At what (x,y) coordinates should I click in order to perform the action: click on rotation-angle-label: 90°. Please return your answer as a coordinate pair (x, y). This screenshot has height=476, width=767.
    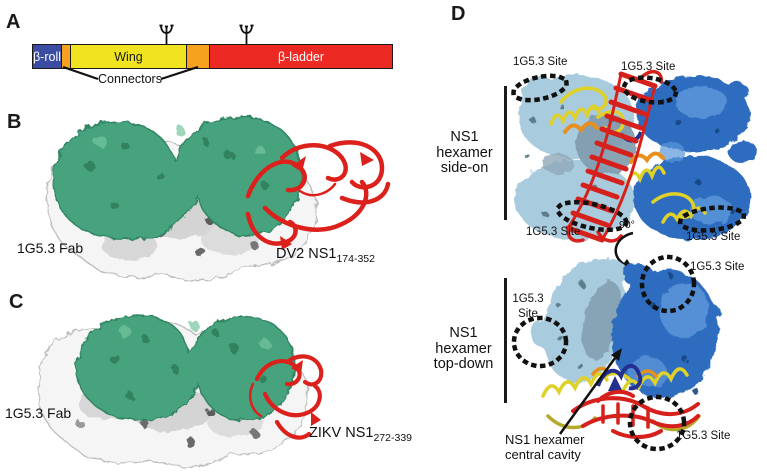
    Looking at the image, I should click on (627, 225).